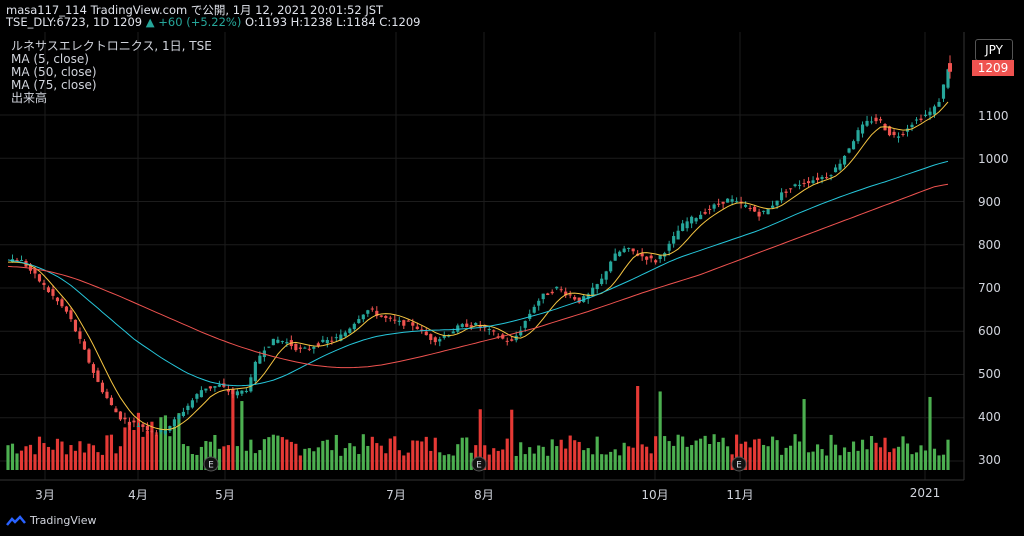 This screenshot has width=1024, height=536. I want to click on price-axis: 1100 1000 900 800 700 600 500 400 300, so click(994, 256).